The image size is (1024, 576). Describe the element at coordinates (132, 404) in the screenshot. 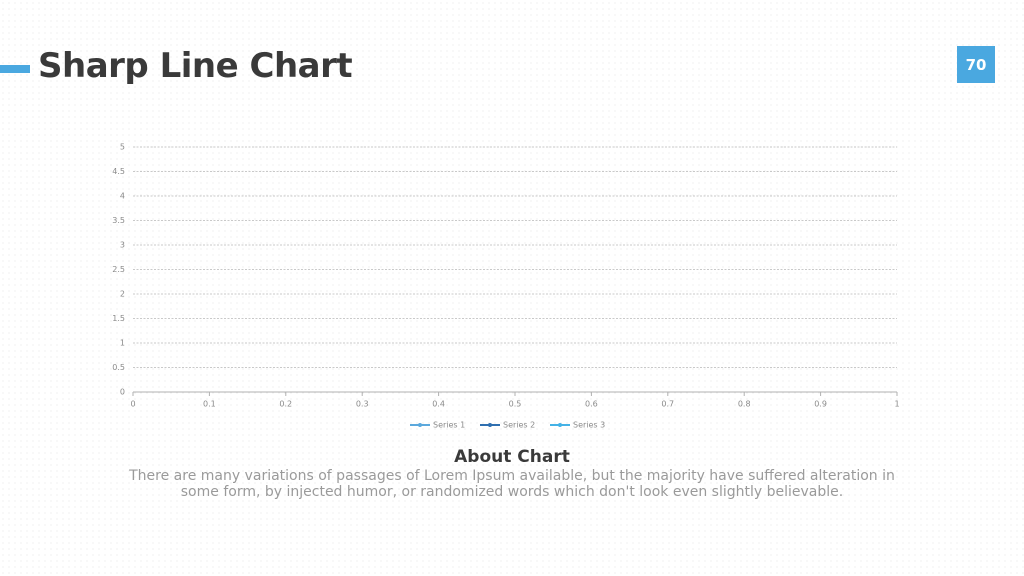

I see `x-tick-label: 0` at that location.